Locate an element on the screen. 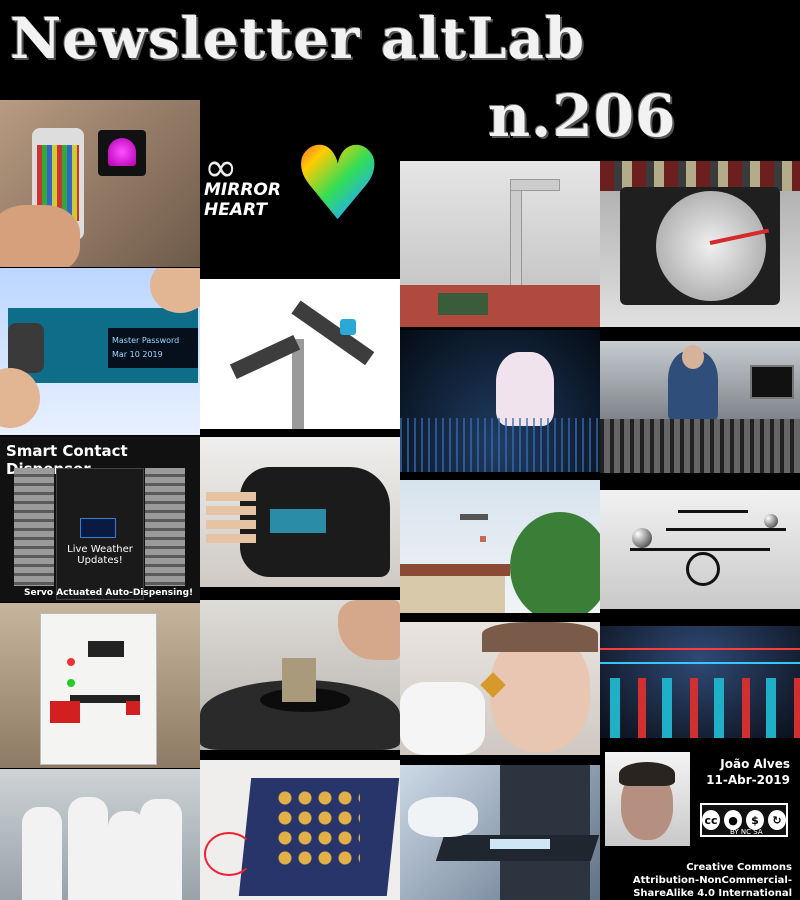 The width and height of the screenshot is (800, 900). dispenser-left-stack is located at coordinates (34, 527).